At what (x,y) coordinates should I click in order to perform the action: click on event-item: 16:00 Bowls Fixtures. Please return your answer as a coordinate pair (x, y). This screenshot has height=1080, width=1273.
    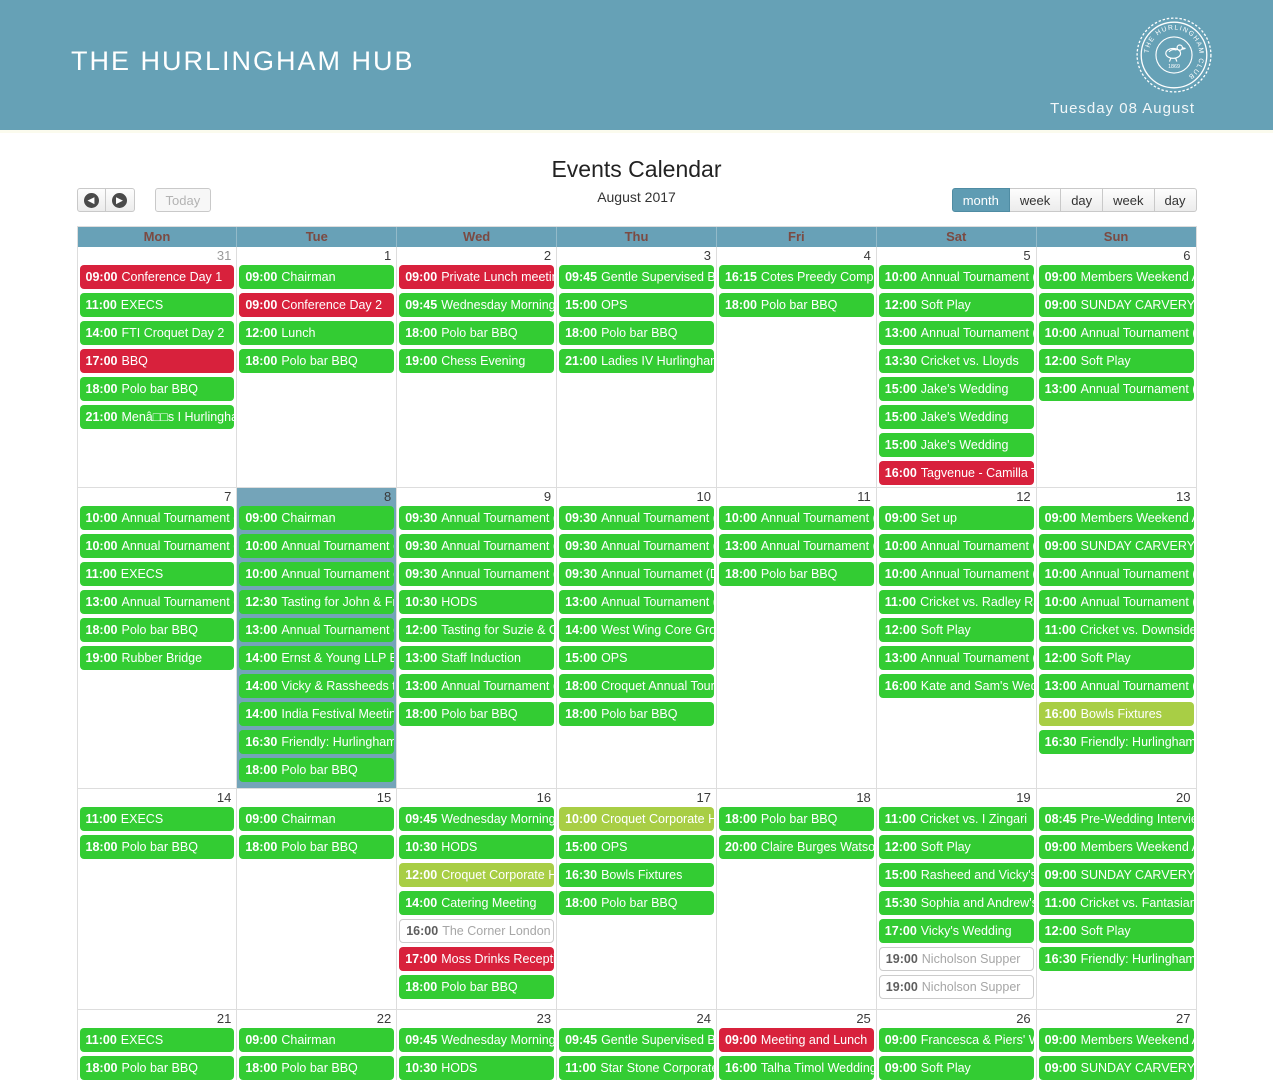
    Looking at the image, I should click on (1116, 714).